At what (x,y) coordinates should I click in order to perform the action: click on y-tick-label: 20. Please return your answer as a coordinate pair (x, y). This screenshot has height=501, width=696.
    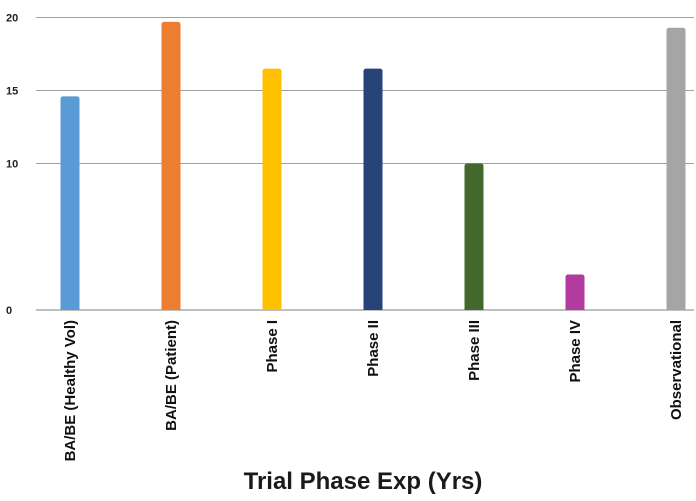
    Looking at the image, I should click on (12, 19).